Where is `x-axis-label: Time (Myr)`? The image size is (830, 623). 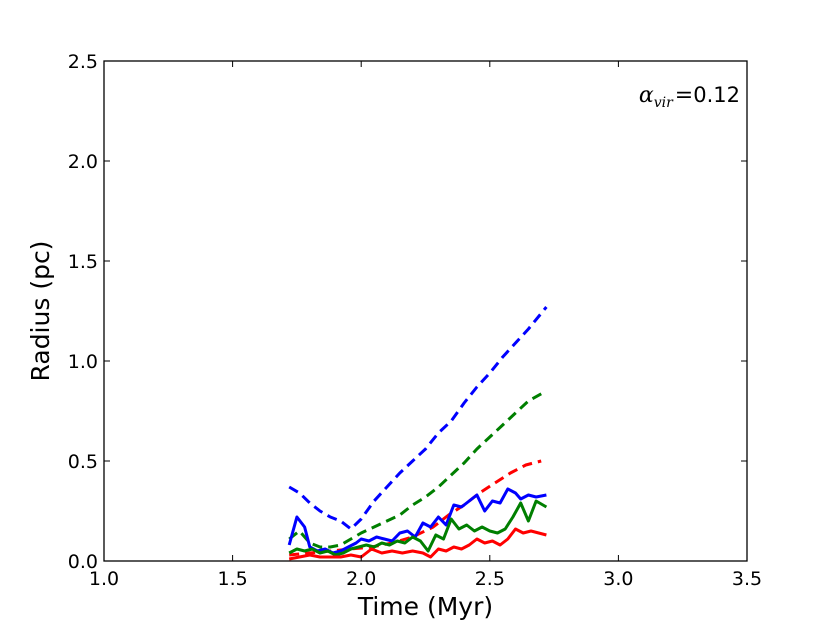 x-axis-label: Time (Myr) is located at coordinates (425, 606).